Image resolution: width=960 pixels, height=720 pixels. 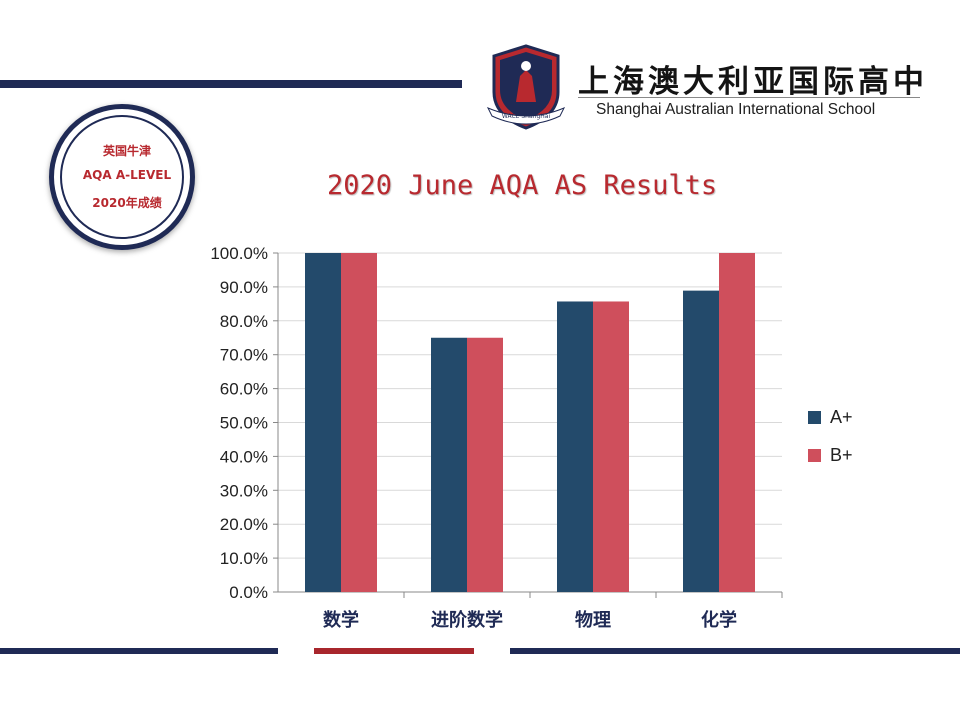 What do you see at coordinates (467, 620) in the screenshot?
I see `x-tick-label: 进阶数学` at bounding box center [467, 620].